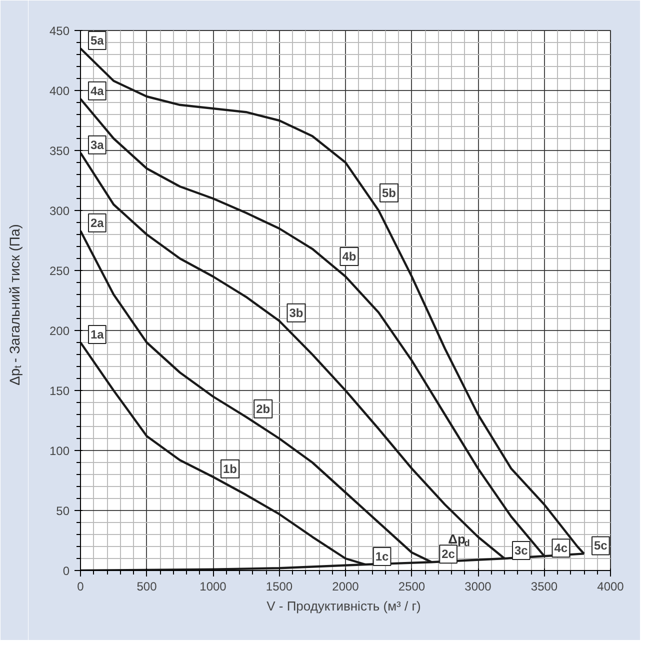  Describe the element at coordinates (59, 211) in the screenshot. I see `y-tick-label: 300` at that location.